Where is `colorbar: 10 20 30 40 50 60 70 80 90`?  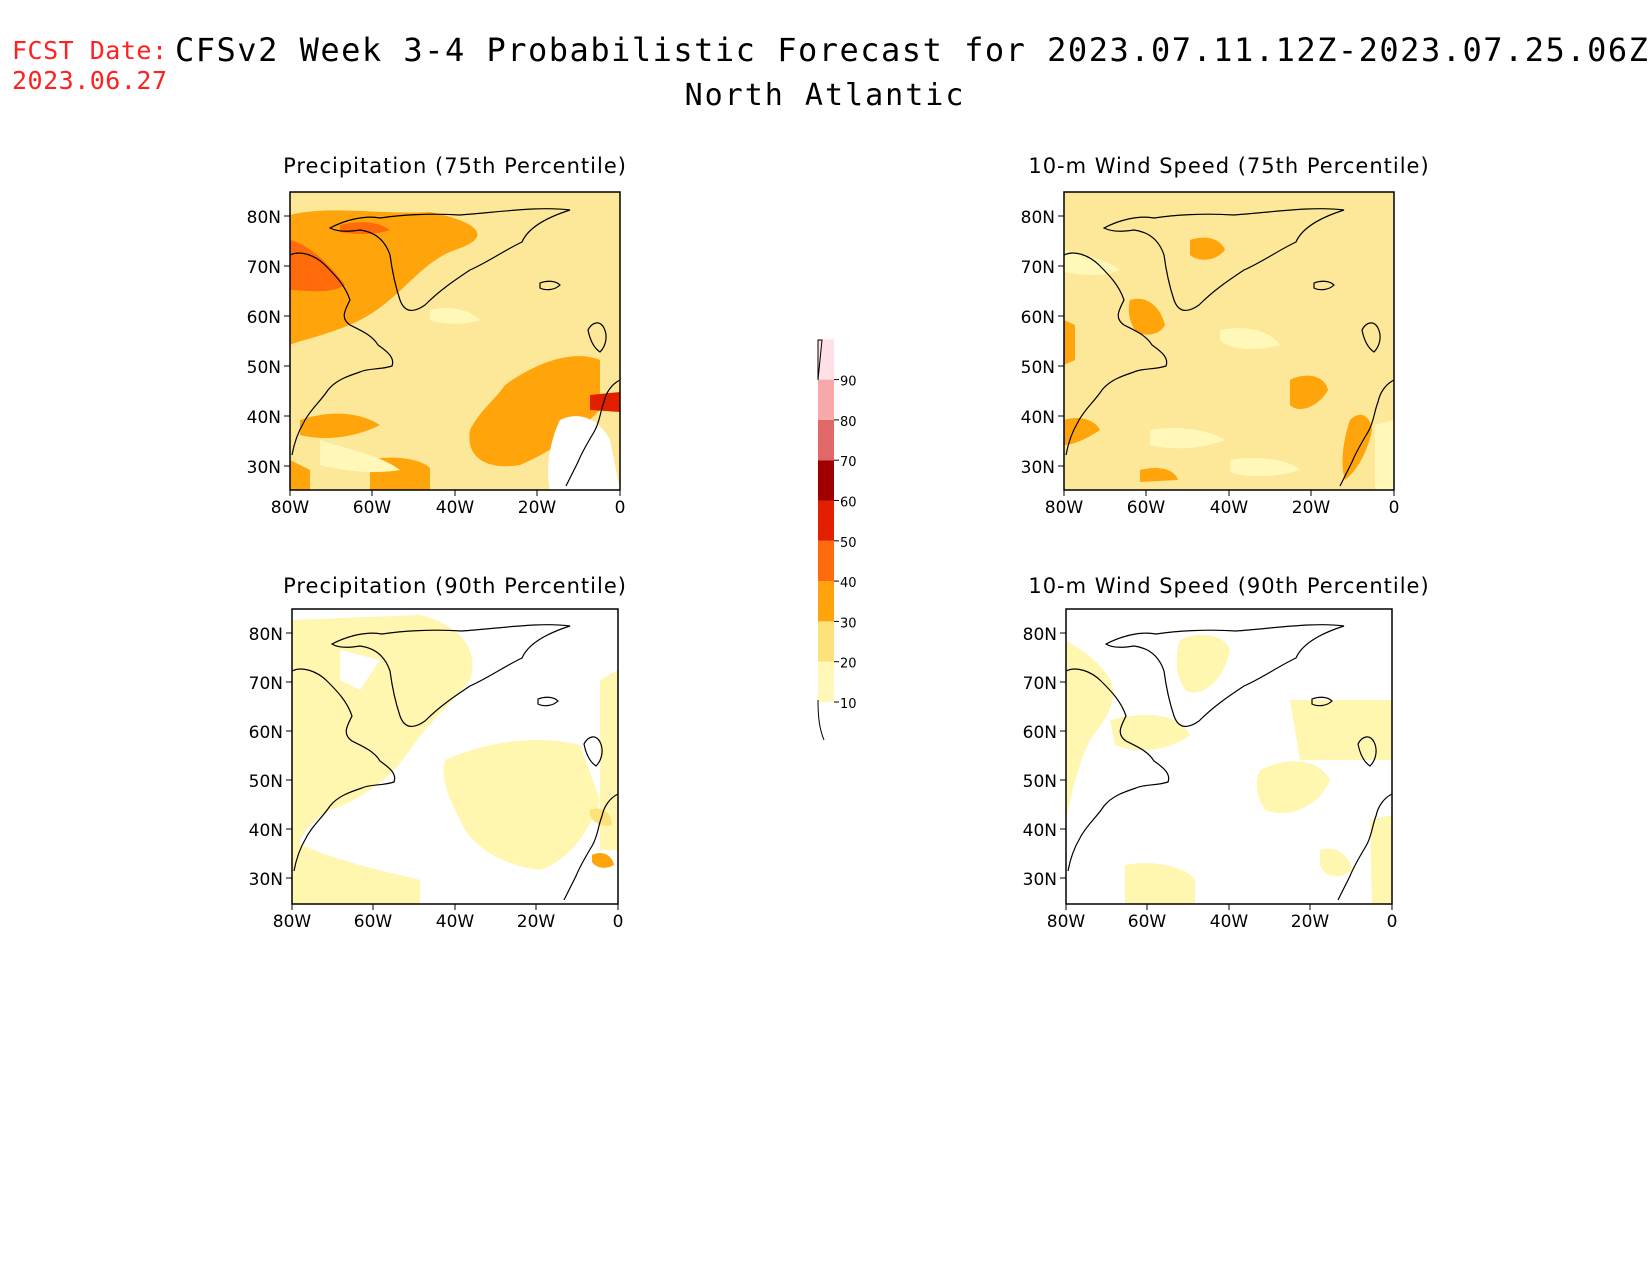 colorbar: 10 20 30 40 50 60 70 80 90 is located at coordinates (837, 540).